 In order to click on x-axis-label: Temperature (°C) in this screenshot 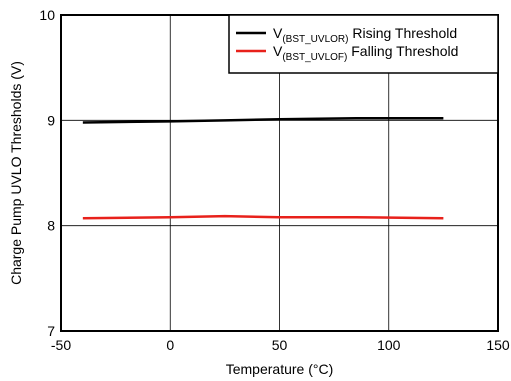, I will do `click(280, 369)`.